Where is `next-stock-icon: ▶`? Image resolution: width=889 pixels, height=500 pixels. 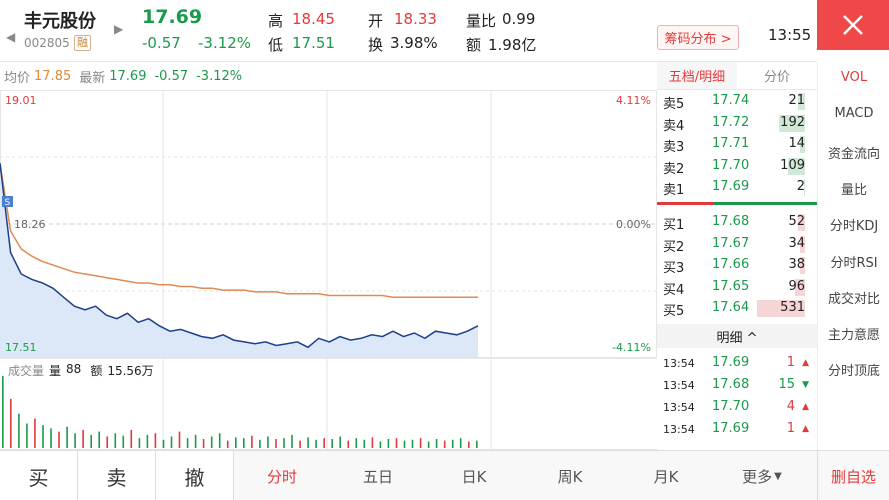 next-stock-icon: ▶ is located at coordinates (119, 29).